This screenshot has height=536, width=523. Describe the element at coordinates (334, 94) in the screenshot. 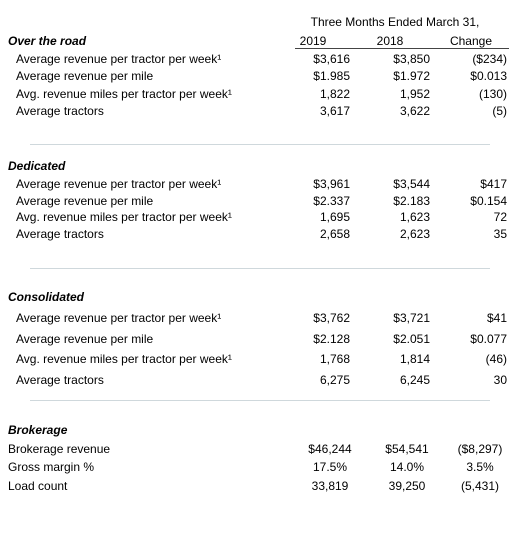

I see `cell-value: 1,822` at that location.